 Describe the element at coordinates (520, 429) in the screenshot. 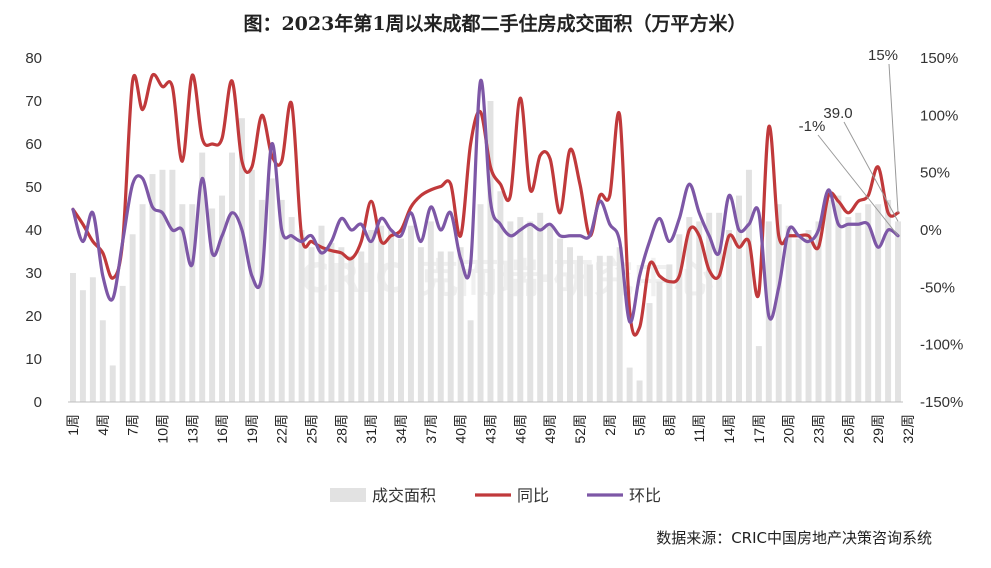

I see `x-tick-label: 46周` at that location.